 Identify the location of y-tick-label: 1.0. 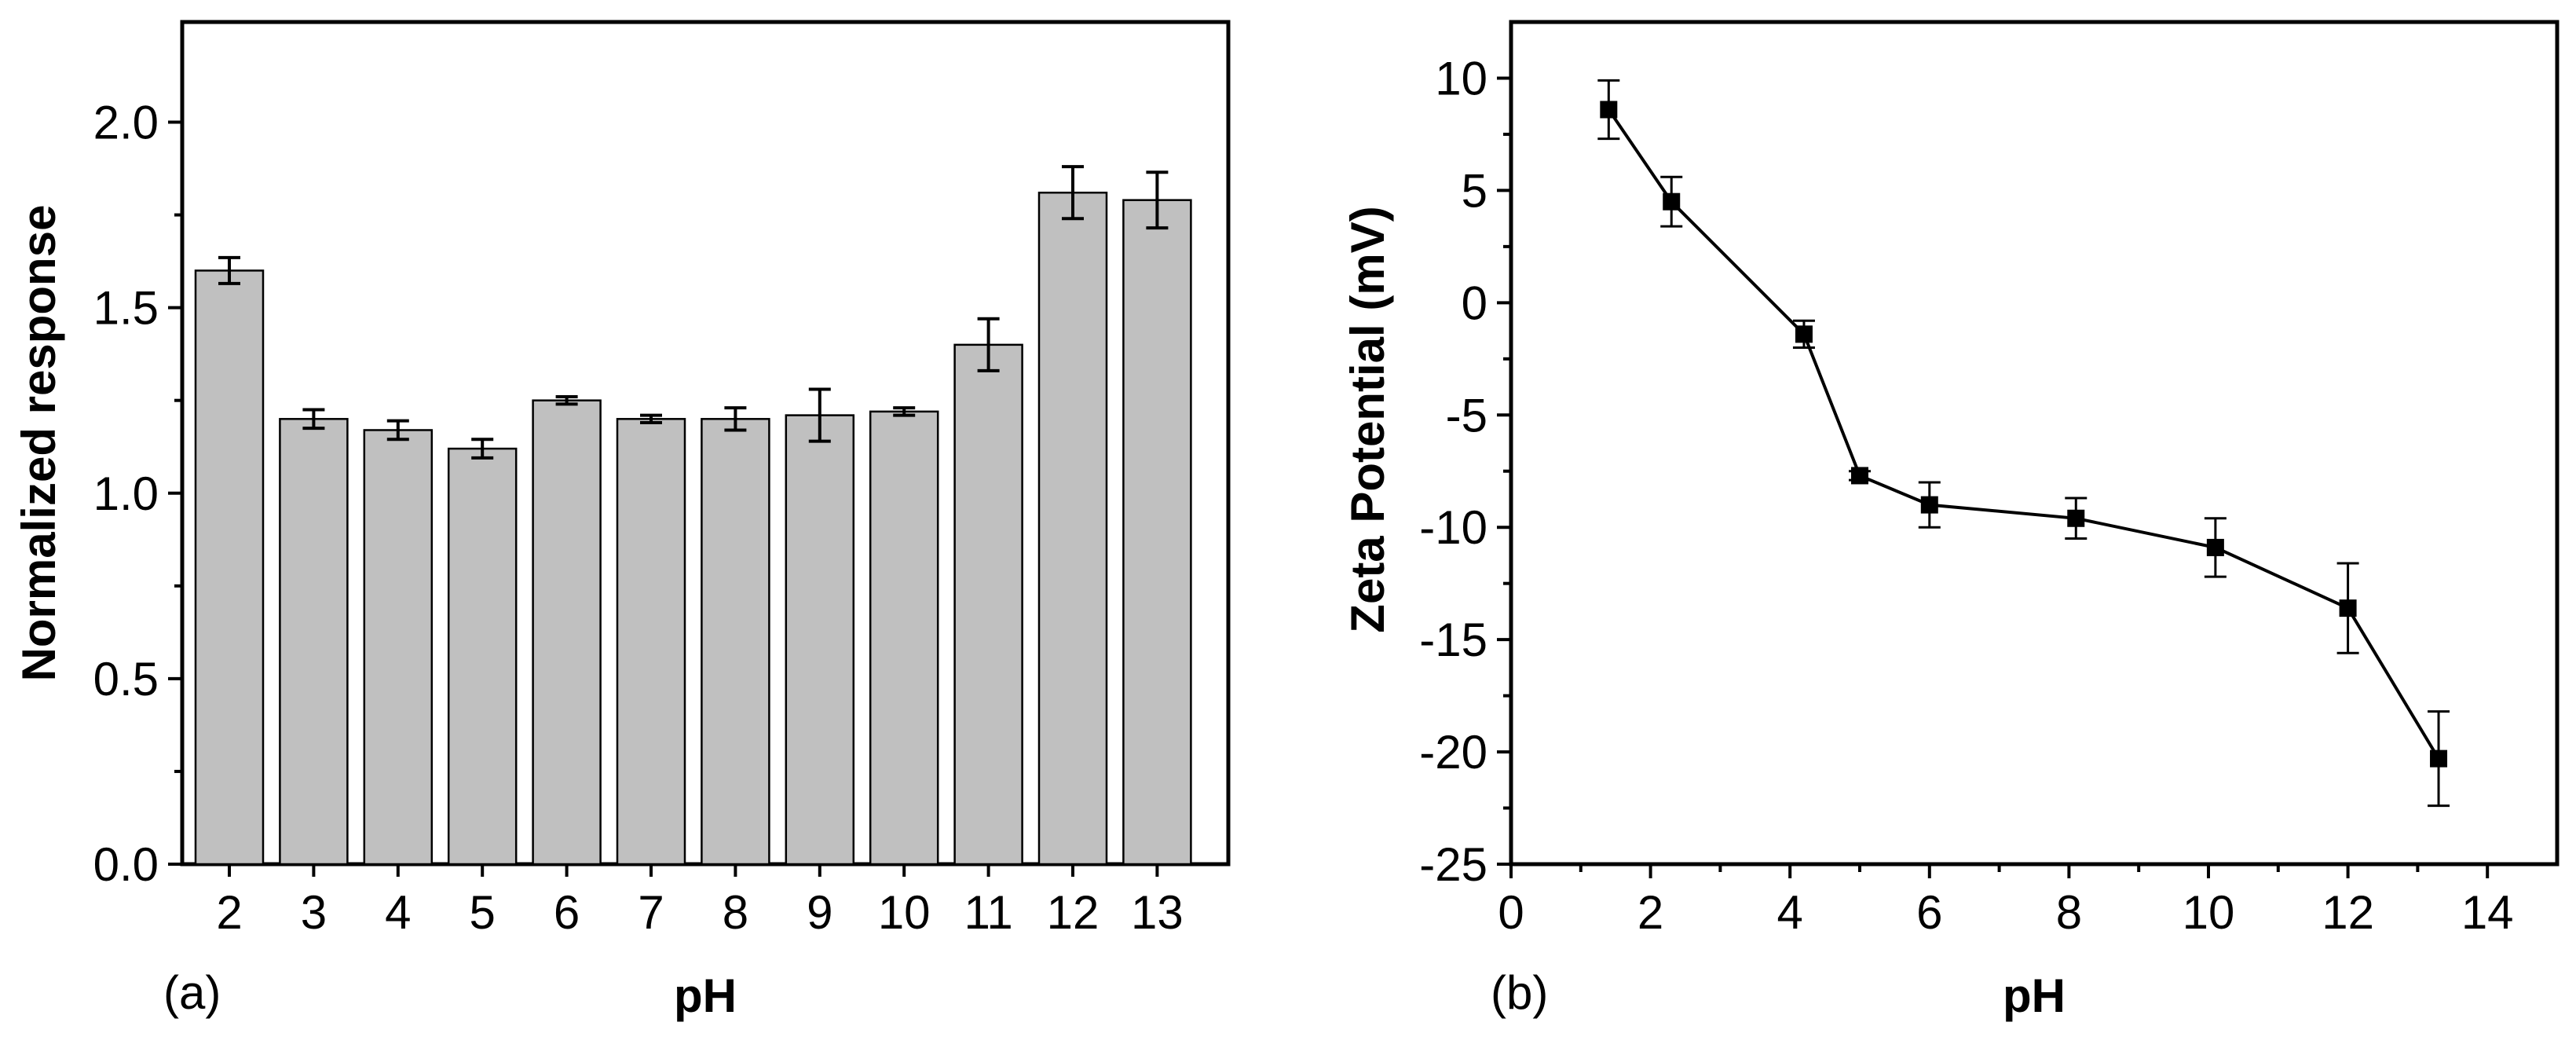
(126, 494).